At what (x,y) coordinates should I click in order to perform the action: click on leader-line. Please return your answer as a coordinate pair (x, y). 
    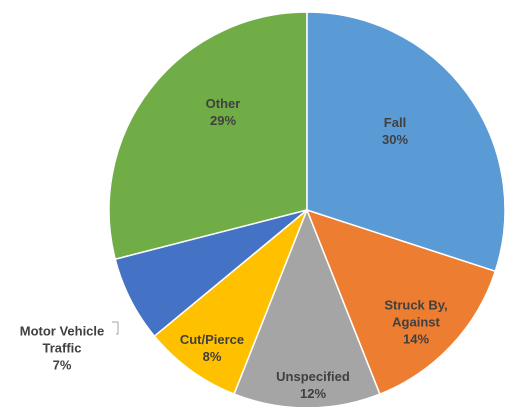
    Looking at the image, I should click on (115, 328).